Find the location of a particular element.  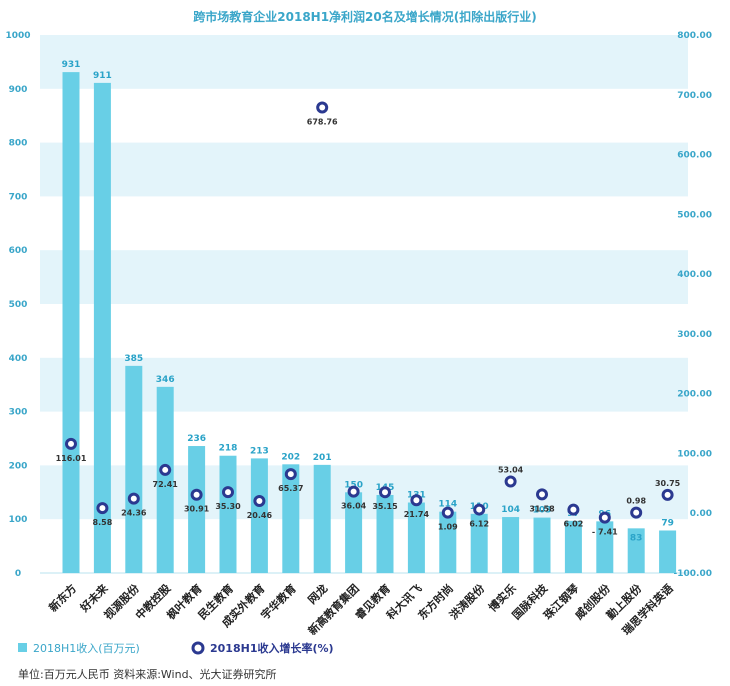

right-tick-label: 100.00 is located at coordinates (694, 454).